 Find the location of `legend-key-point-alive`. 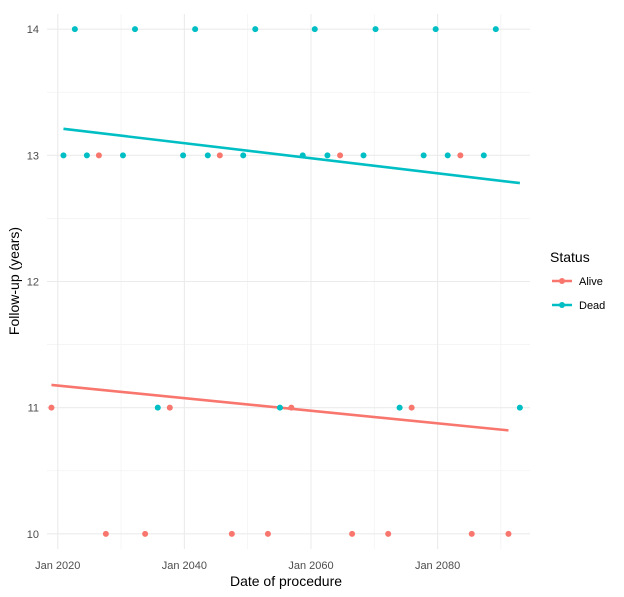

legend-key-point-alive is located at coordinates (562, 281).